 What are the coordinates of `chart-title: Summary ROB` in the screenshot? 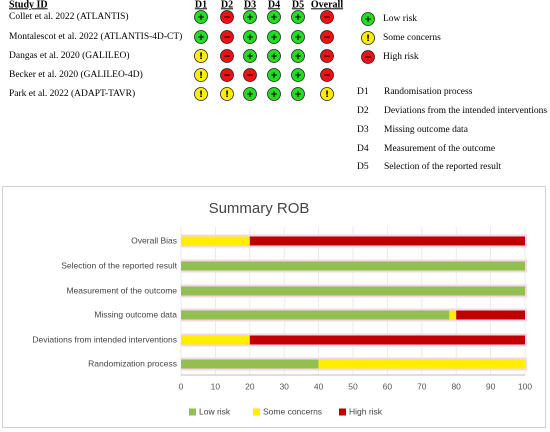 It's located at (259, 208).